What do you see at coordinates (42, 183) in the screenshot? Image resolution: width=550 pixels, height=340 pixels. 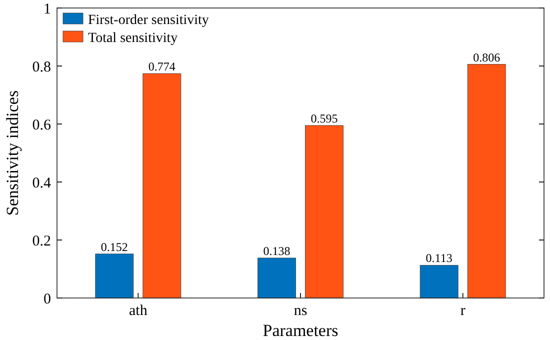 I see `y-tick-label: 0.4` at bounding box center [42, 183].